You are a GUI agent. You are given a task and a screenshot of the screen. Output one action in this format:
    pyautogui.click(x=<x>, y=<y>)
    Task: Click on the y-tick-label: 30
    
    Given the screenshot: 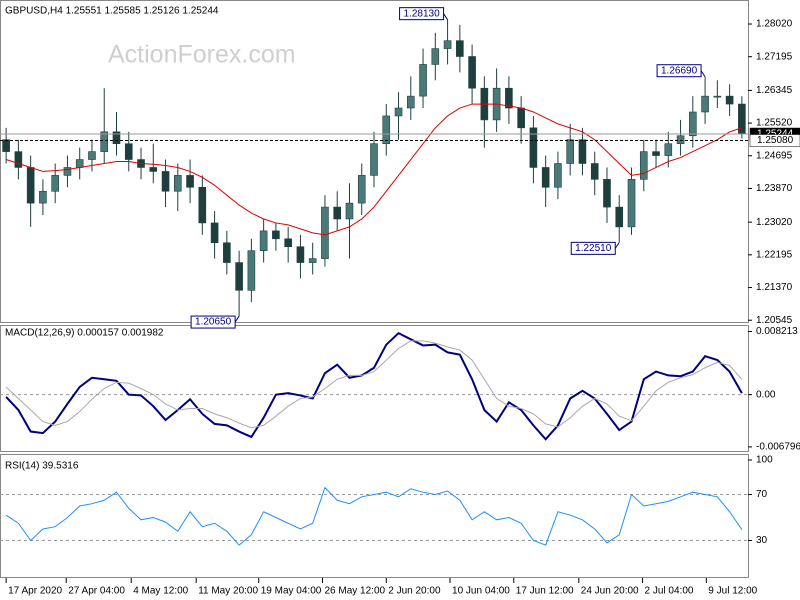 What is the action you would take?
    pyautogui.click(x=762, y=540)
    